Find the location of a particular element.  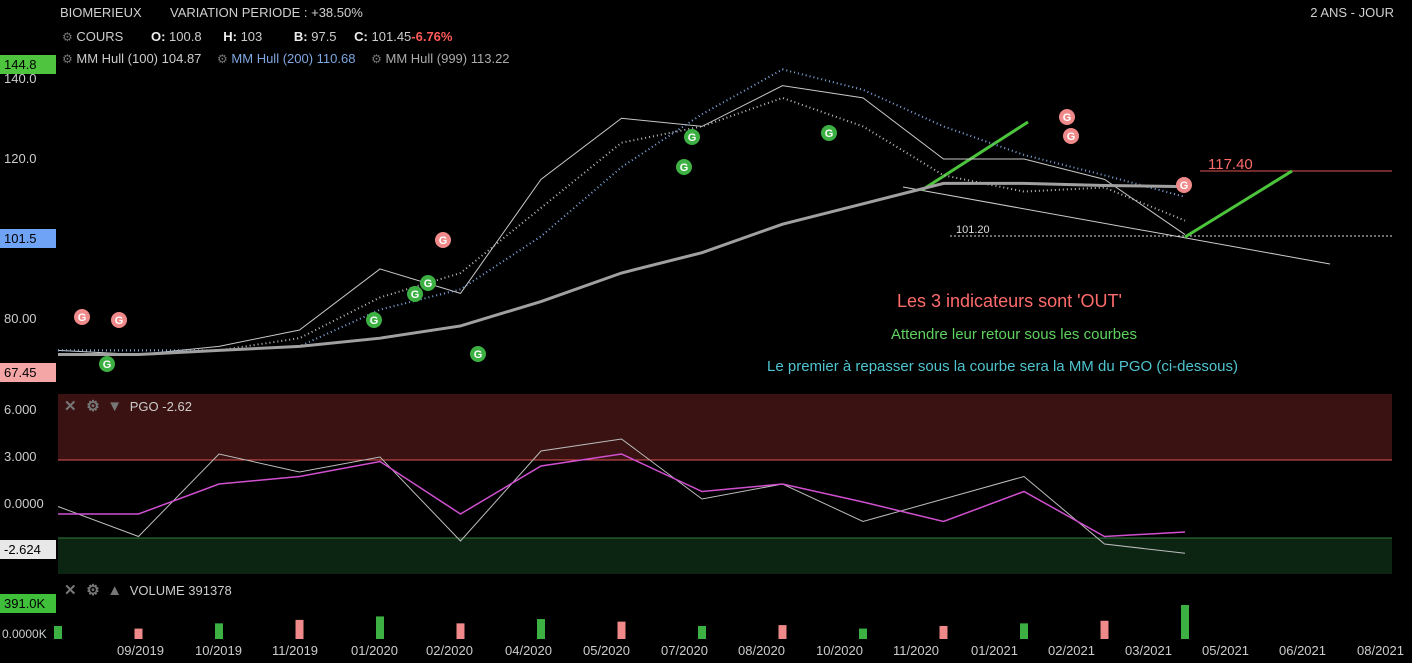

high-label: H: is located at coordinates (230, 36).